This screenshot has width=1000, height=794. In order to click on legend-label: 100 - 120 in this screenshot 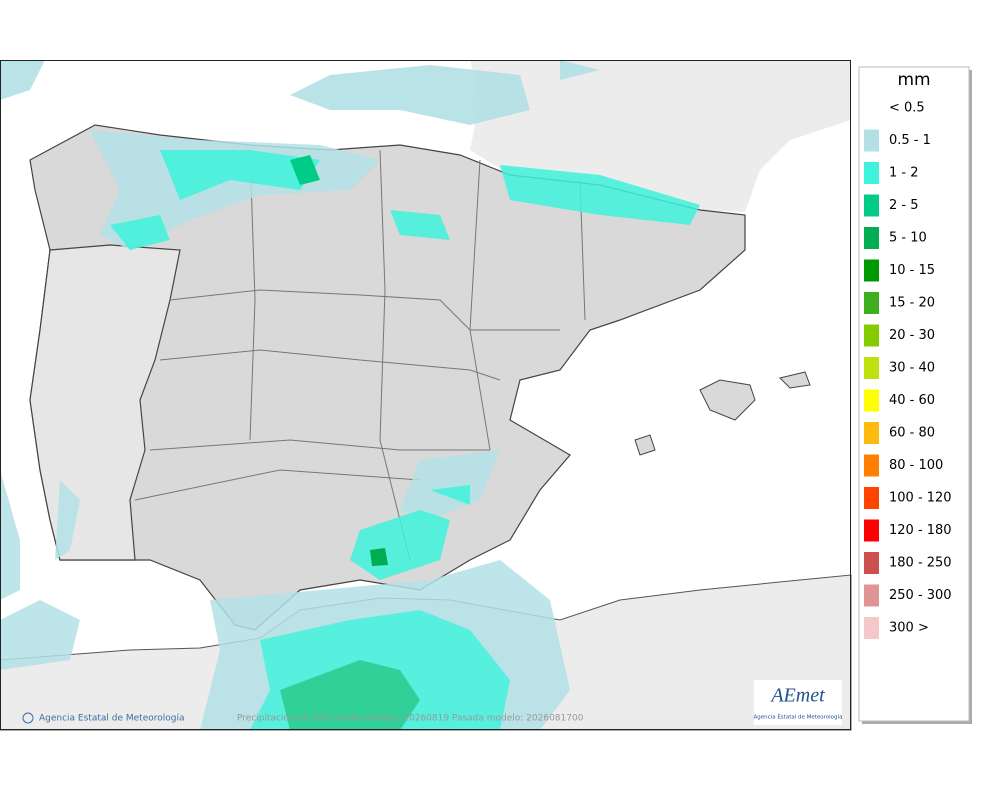, I will do `click(920, 498)`.